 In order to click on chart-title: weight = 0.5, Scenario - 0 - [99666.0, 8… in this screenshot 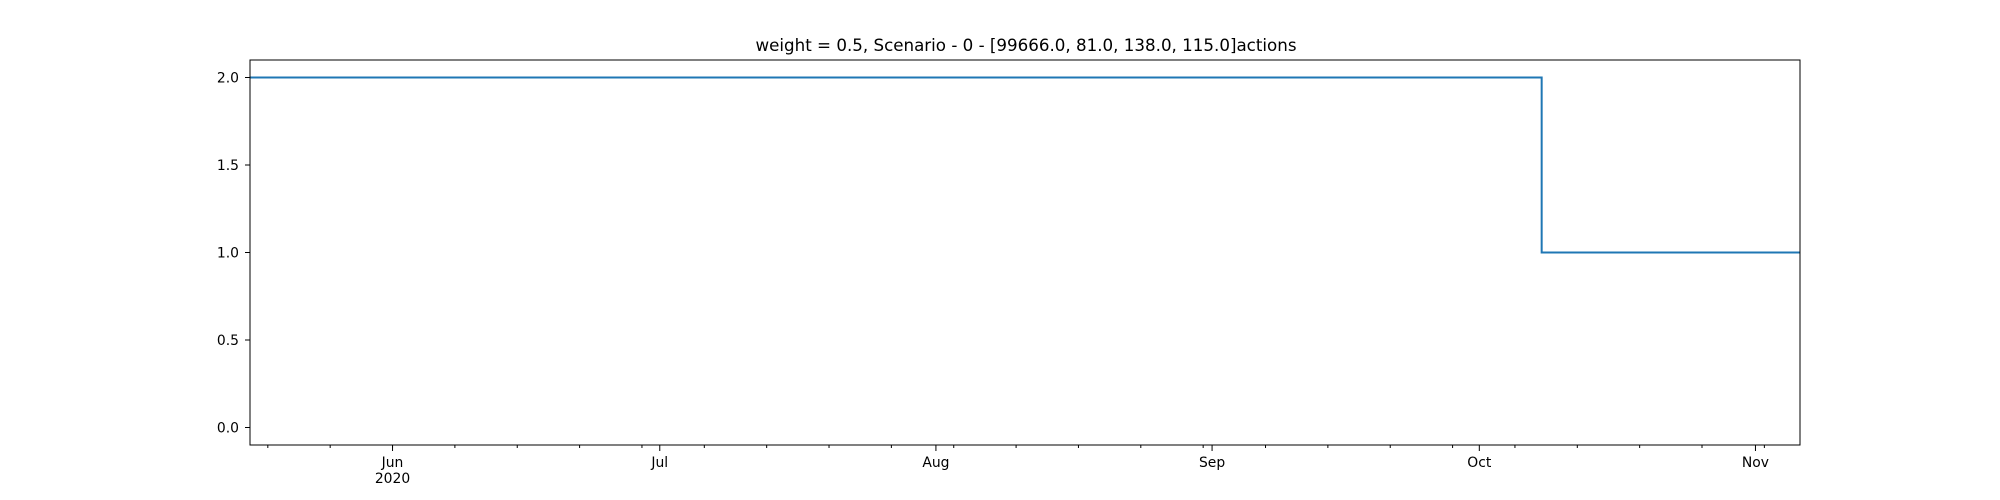, I will do `click(1025, 45)`.